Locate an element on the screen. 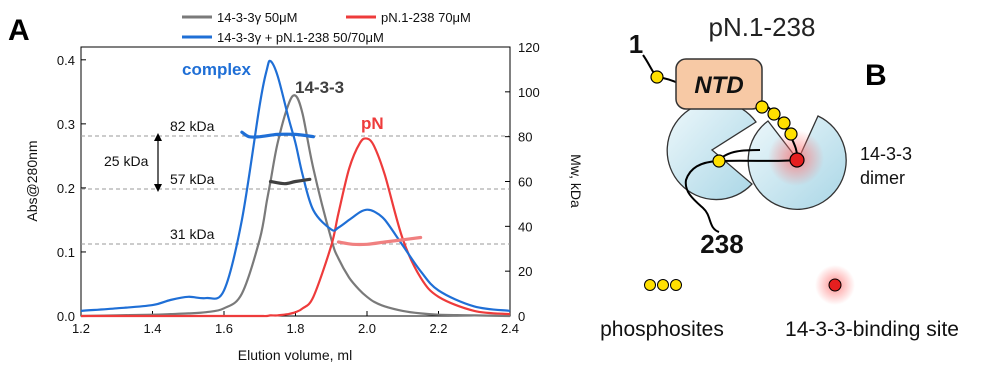 The image size is (987, 367). c-terminus-label: 238 is located at coordinates (721, 244).